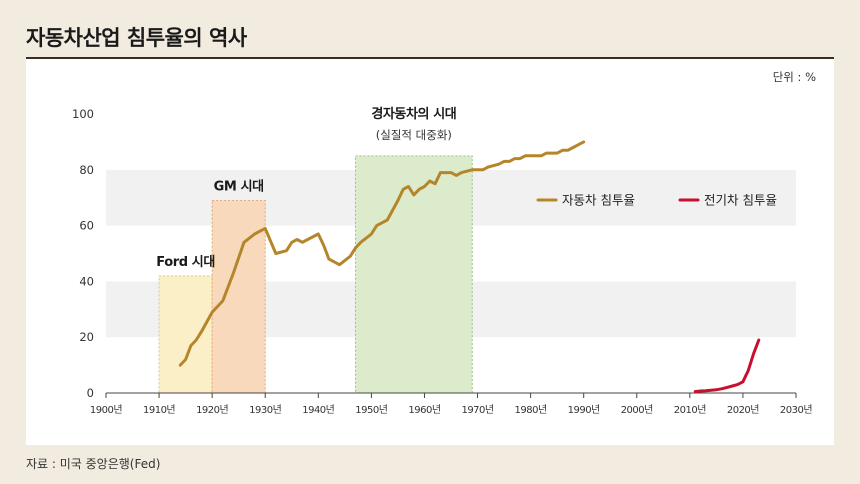 This screenshot has width=860, height=484. I want to click on y-tick-label: 100, so click(83, 114).